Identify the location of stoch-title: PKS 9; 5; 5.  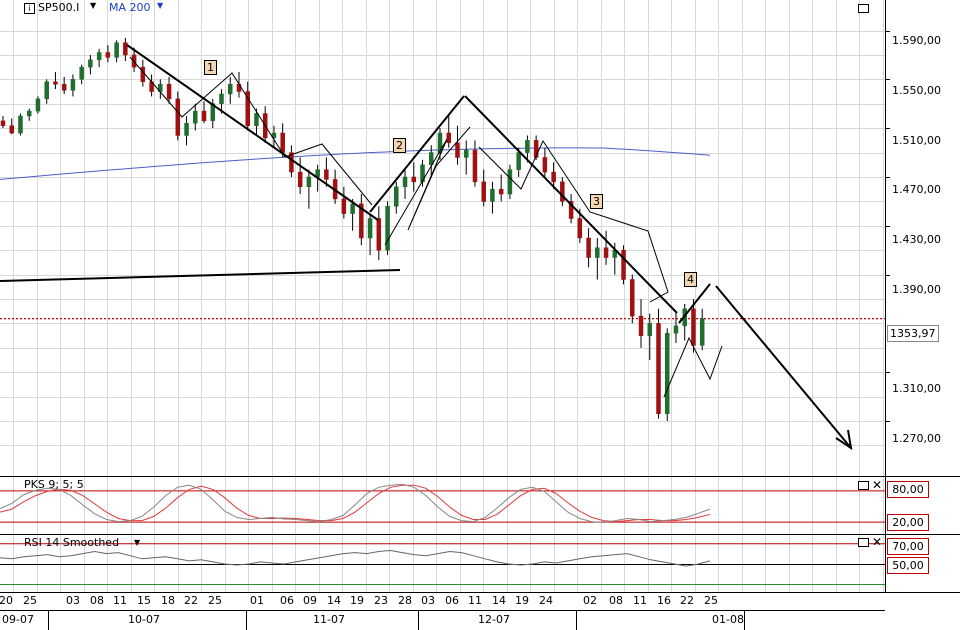
(54, 484).